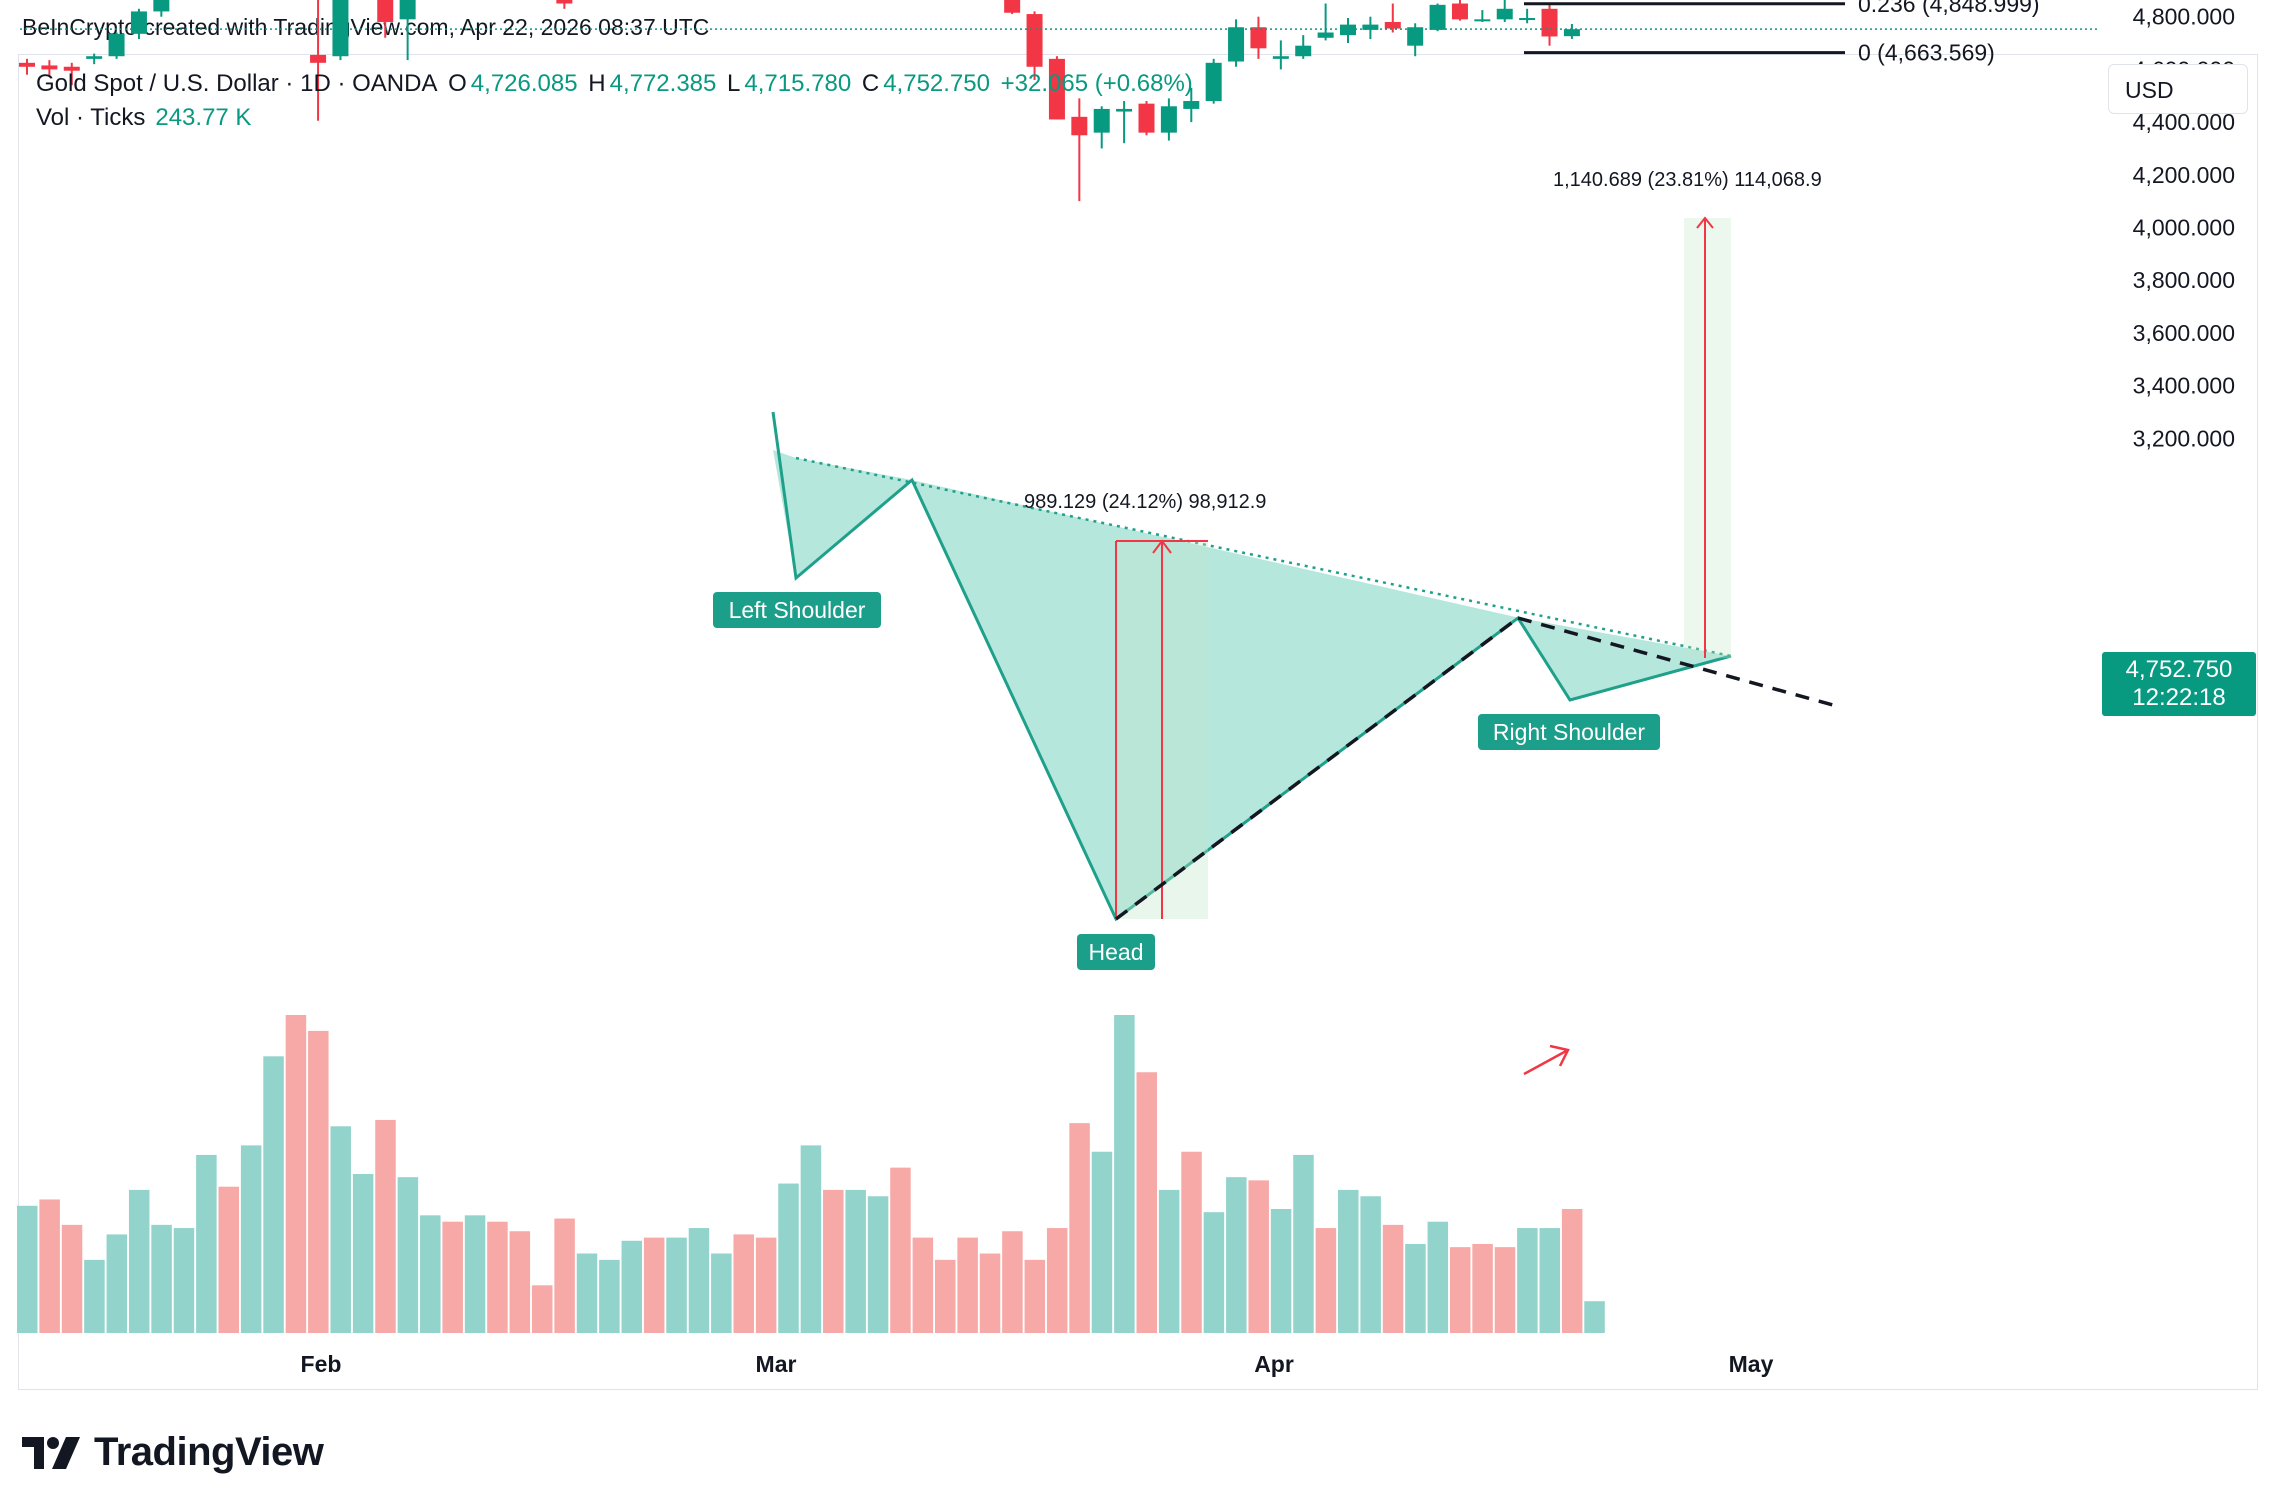 This screenshot has width=2278, height=1510. I want to click on y-tick-label: 3,400.000, so click(2184, 386).